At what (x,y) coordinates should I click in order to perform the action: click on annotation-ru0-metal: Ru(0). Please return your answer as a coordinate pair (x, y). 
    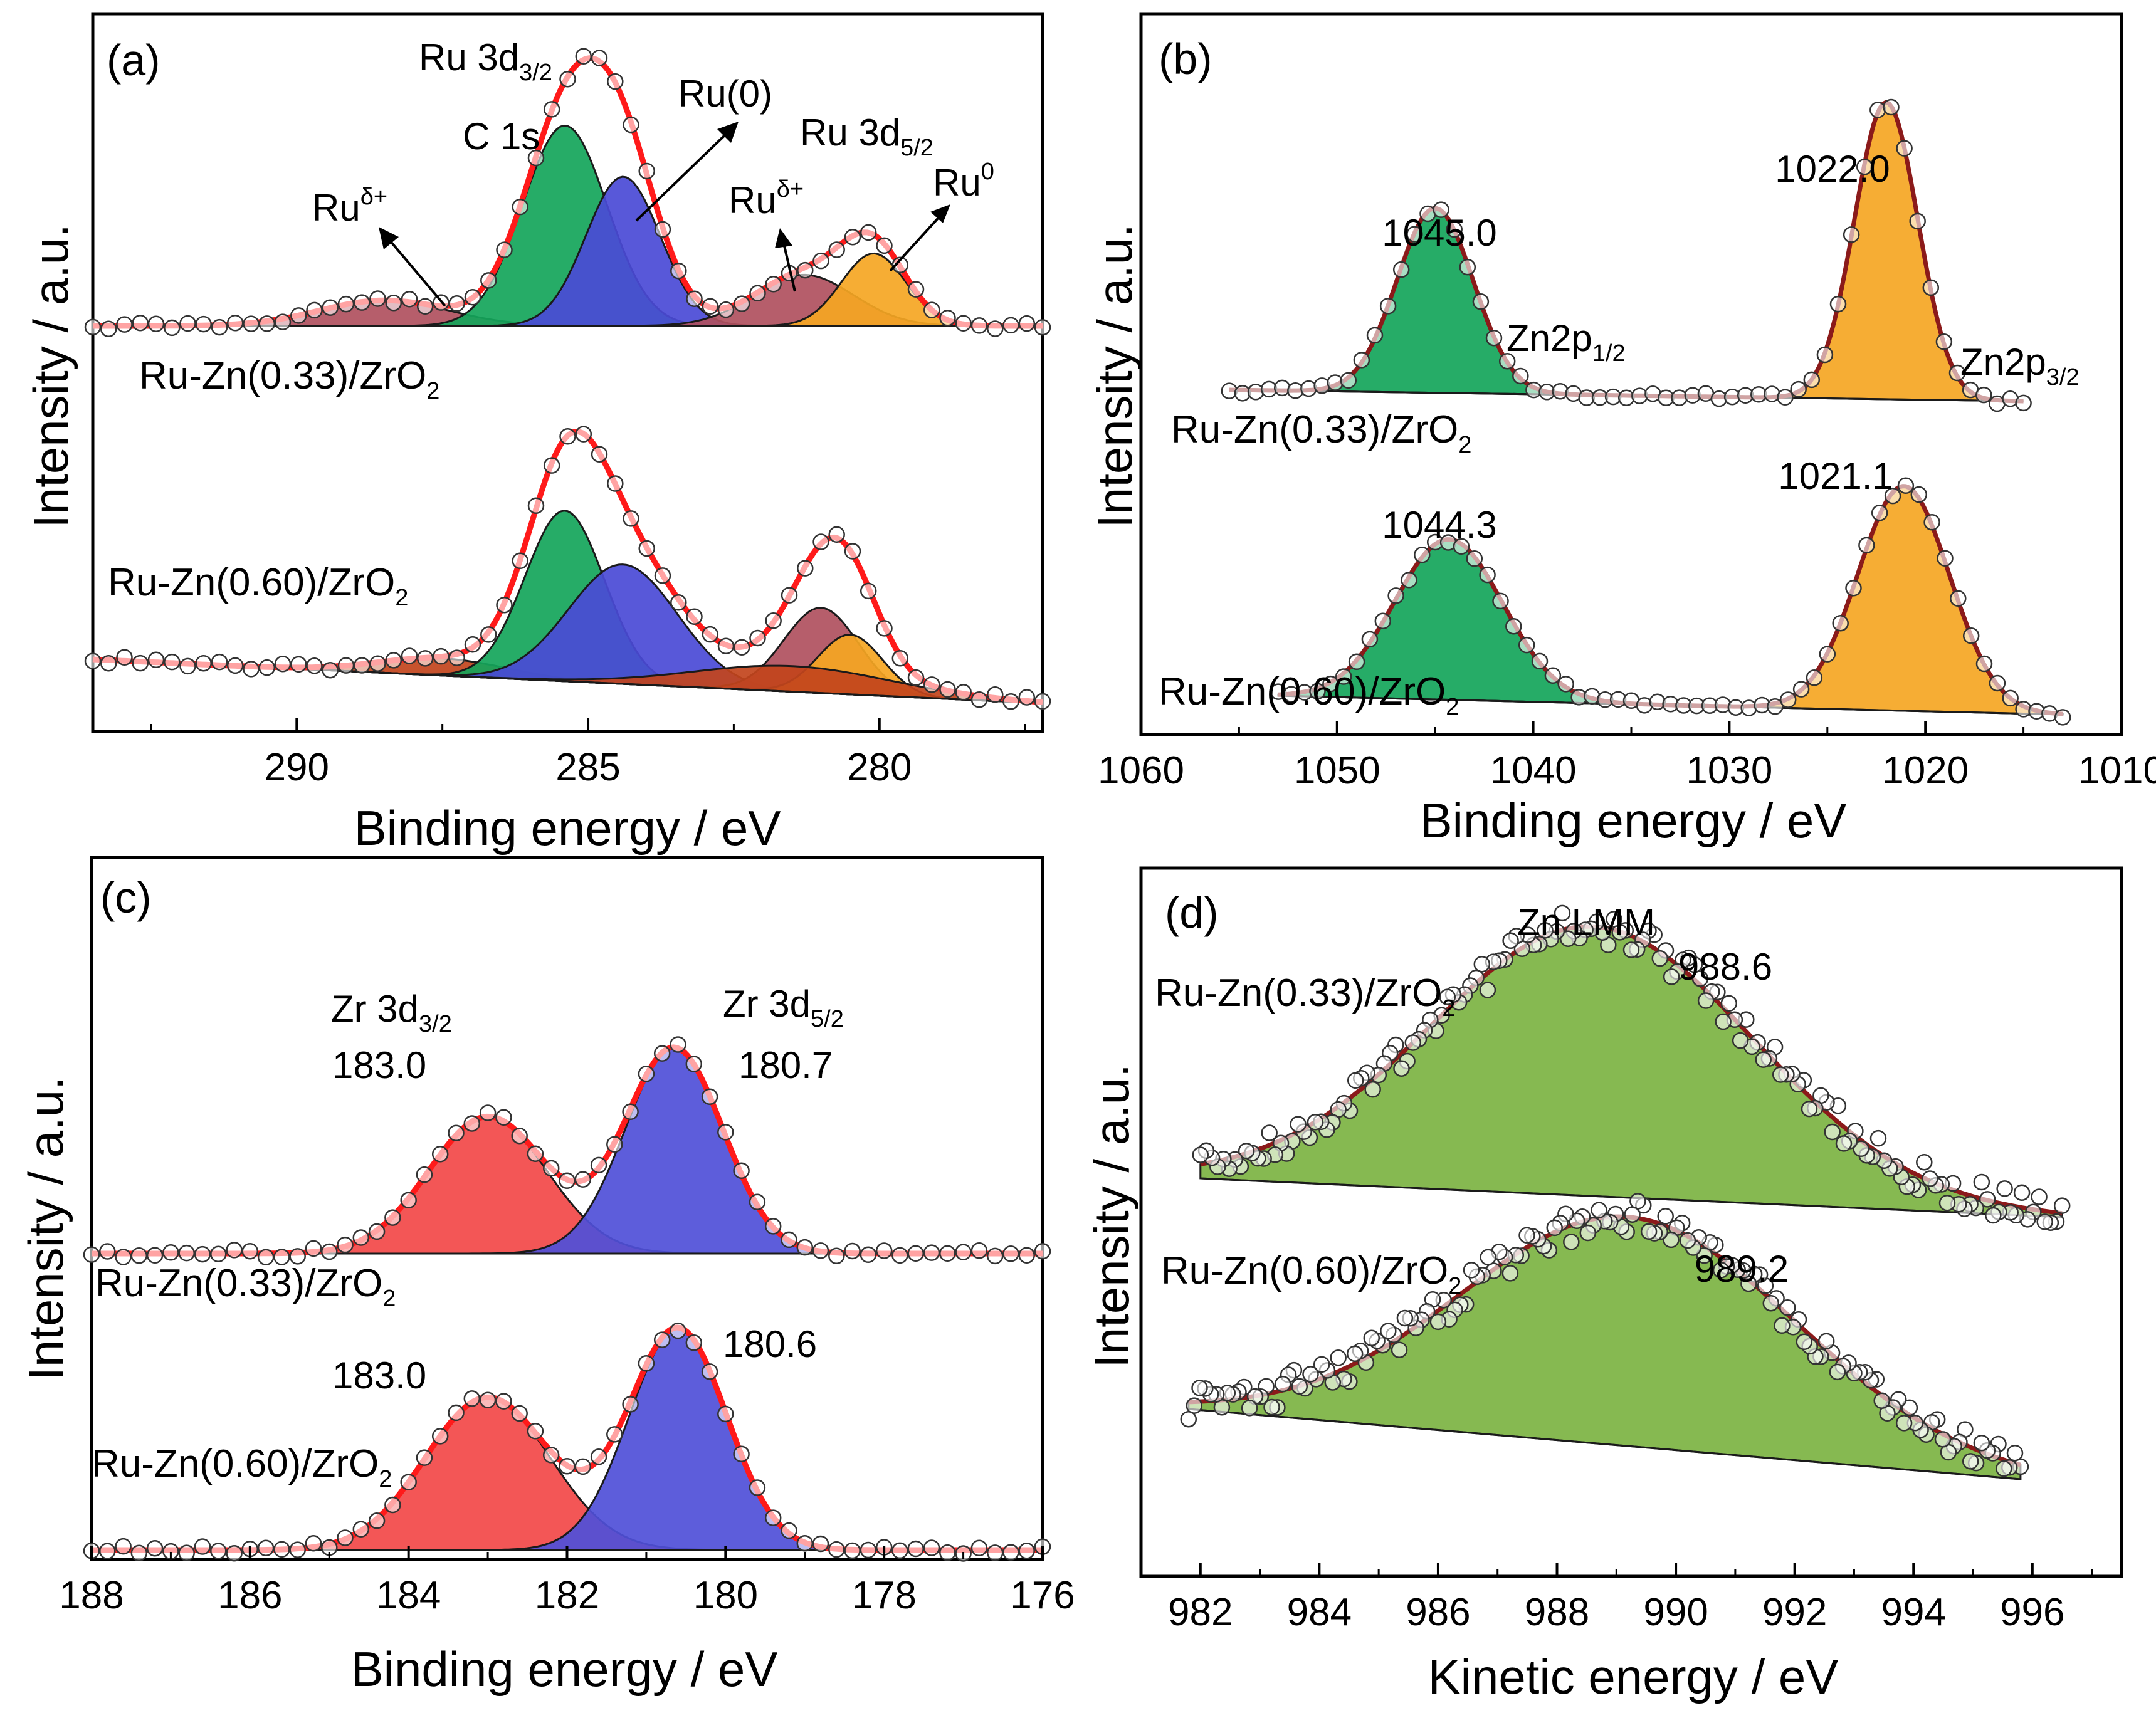
    Looking at the image, I should click on (725, 94).